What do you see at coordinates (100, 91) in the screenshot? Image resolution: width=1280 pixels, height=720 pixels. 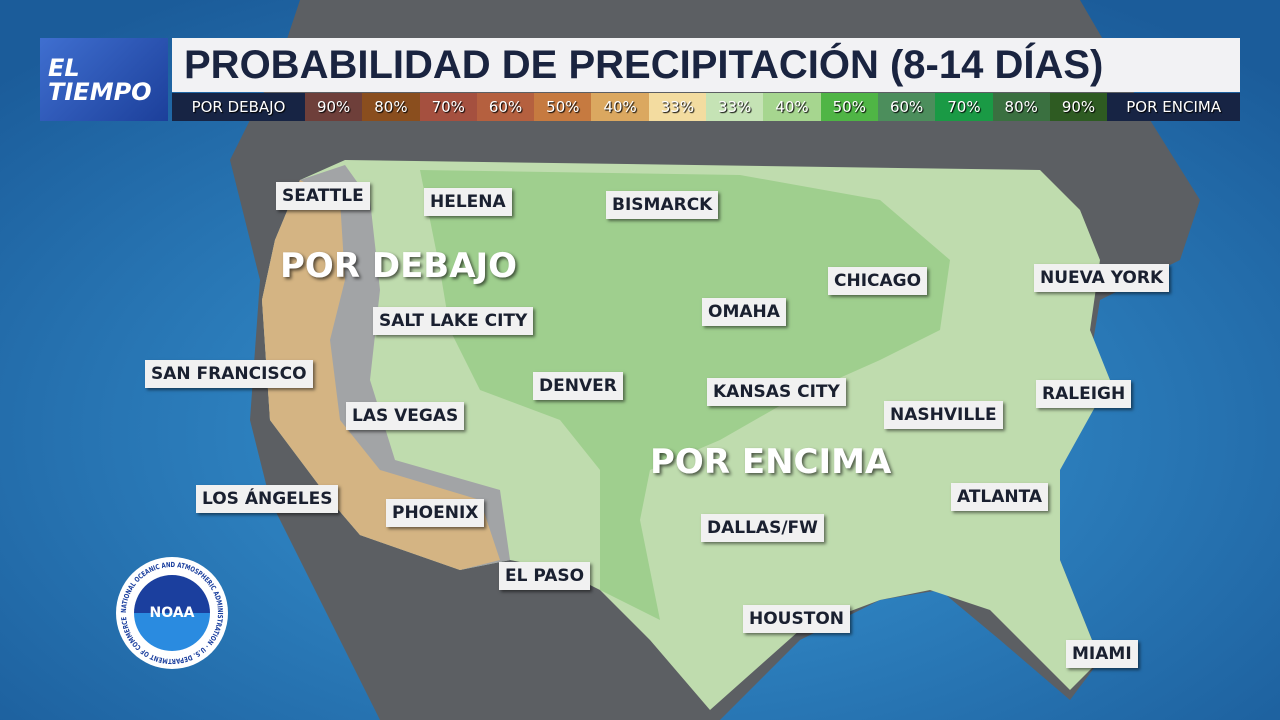 I see `logo-line2: TIEMPO` at bounding box center [100, 91].